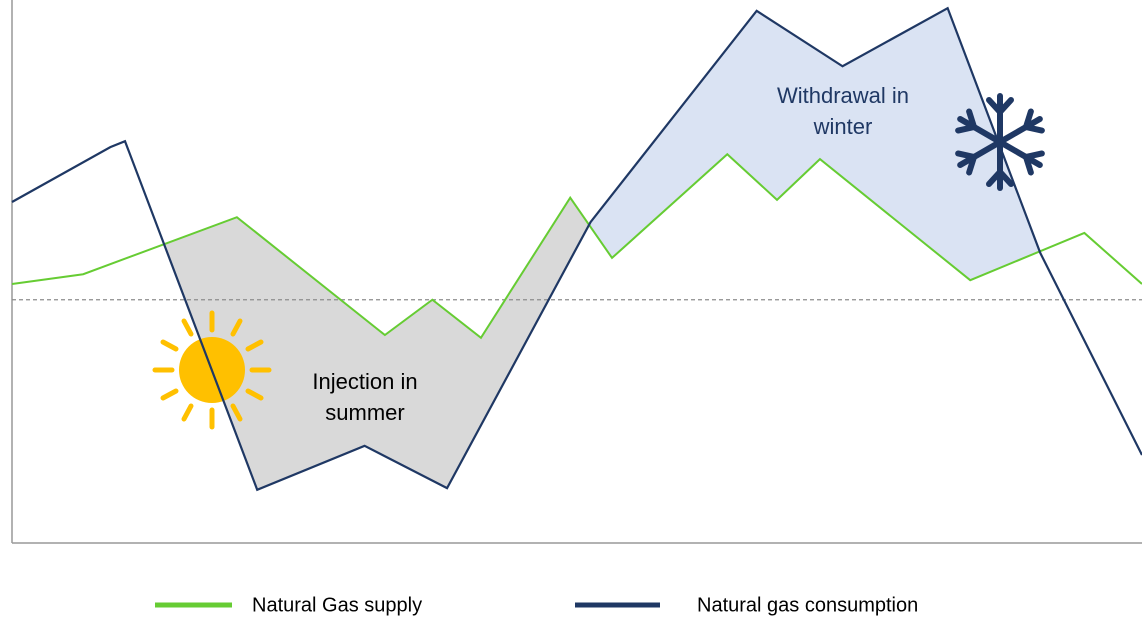  Describe the element at coordinates (364, 412) in the screenshot. I see `annotation: summer` at that location.